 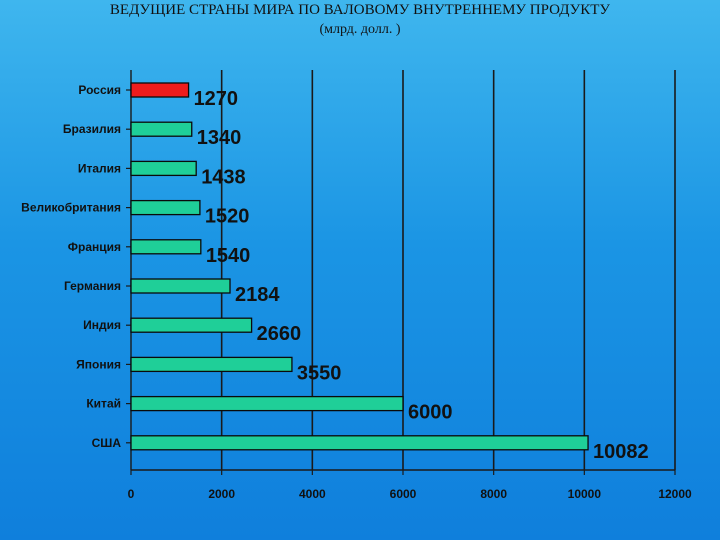 What do you see at coordinates (430, 413) in the screenshot?
I see `value-label: 6000` at bounding box center [430, 413].